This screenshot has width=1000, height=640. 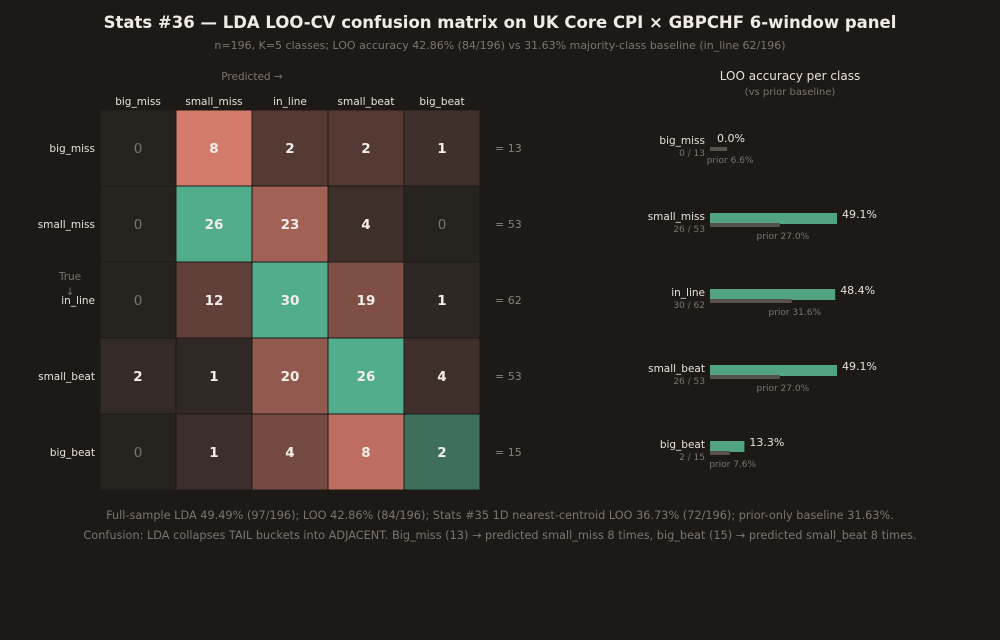 What do you see at coordinates (692, 458) in the screenshot?
I see `bar-fraction-label: 2 / 15` at bounding box center [692, 458].